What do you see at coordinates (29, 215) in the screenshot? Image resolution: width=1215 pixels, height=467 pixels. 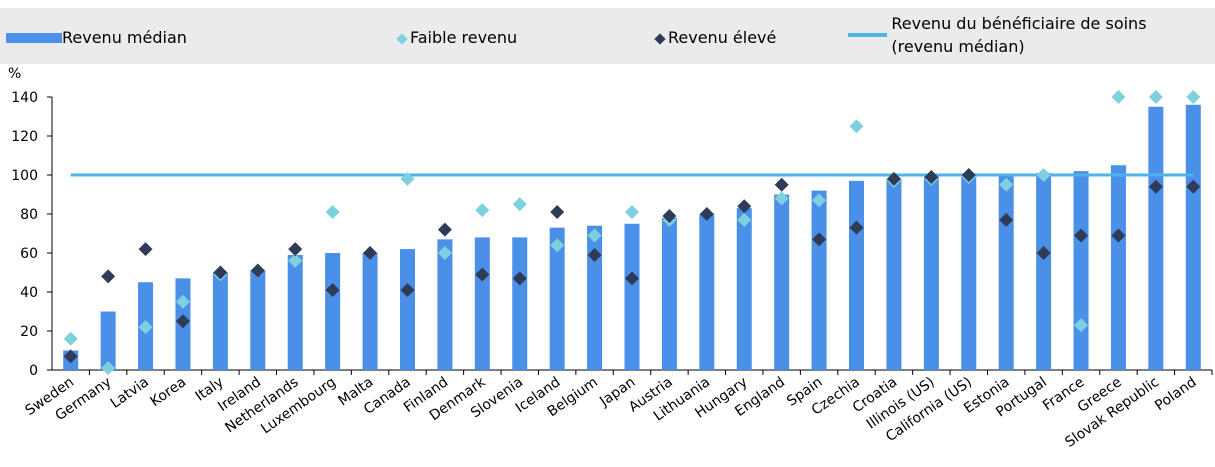 I see `y-tick-label: 80` at bounding box center [29, 215].